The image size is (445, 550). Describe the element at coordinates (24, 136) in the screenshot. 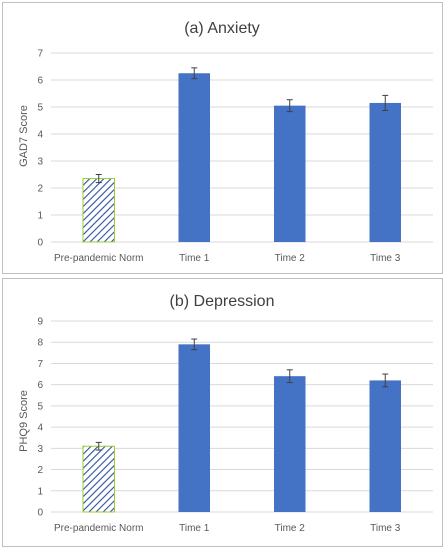

I see `y-axis-title: GAD7 Score` at that location.